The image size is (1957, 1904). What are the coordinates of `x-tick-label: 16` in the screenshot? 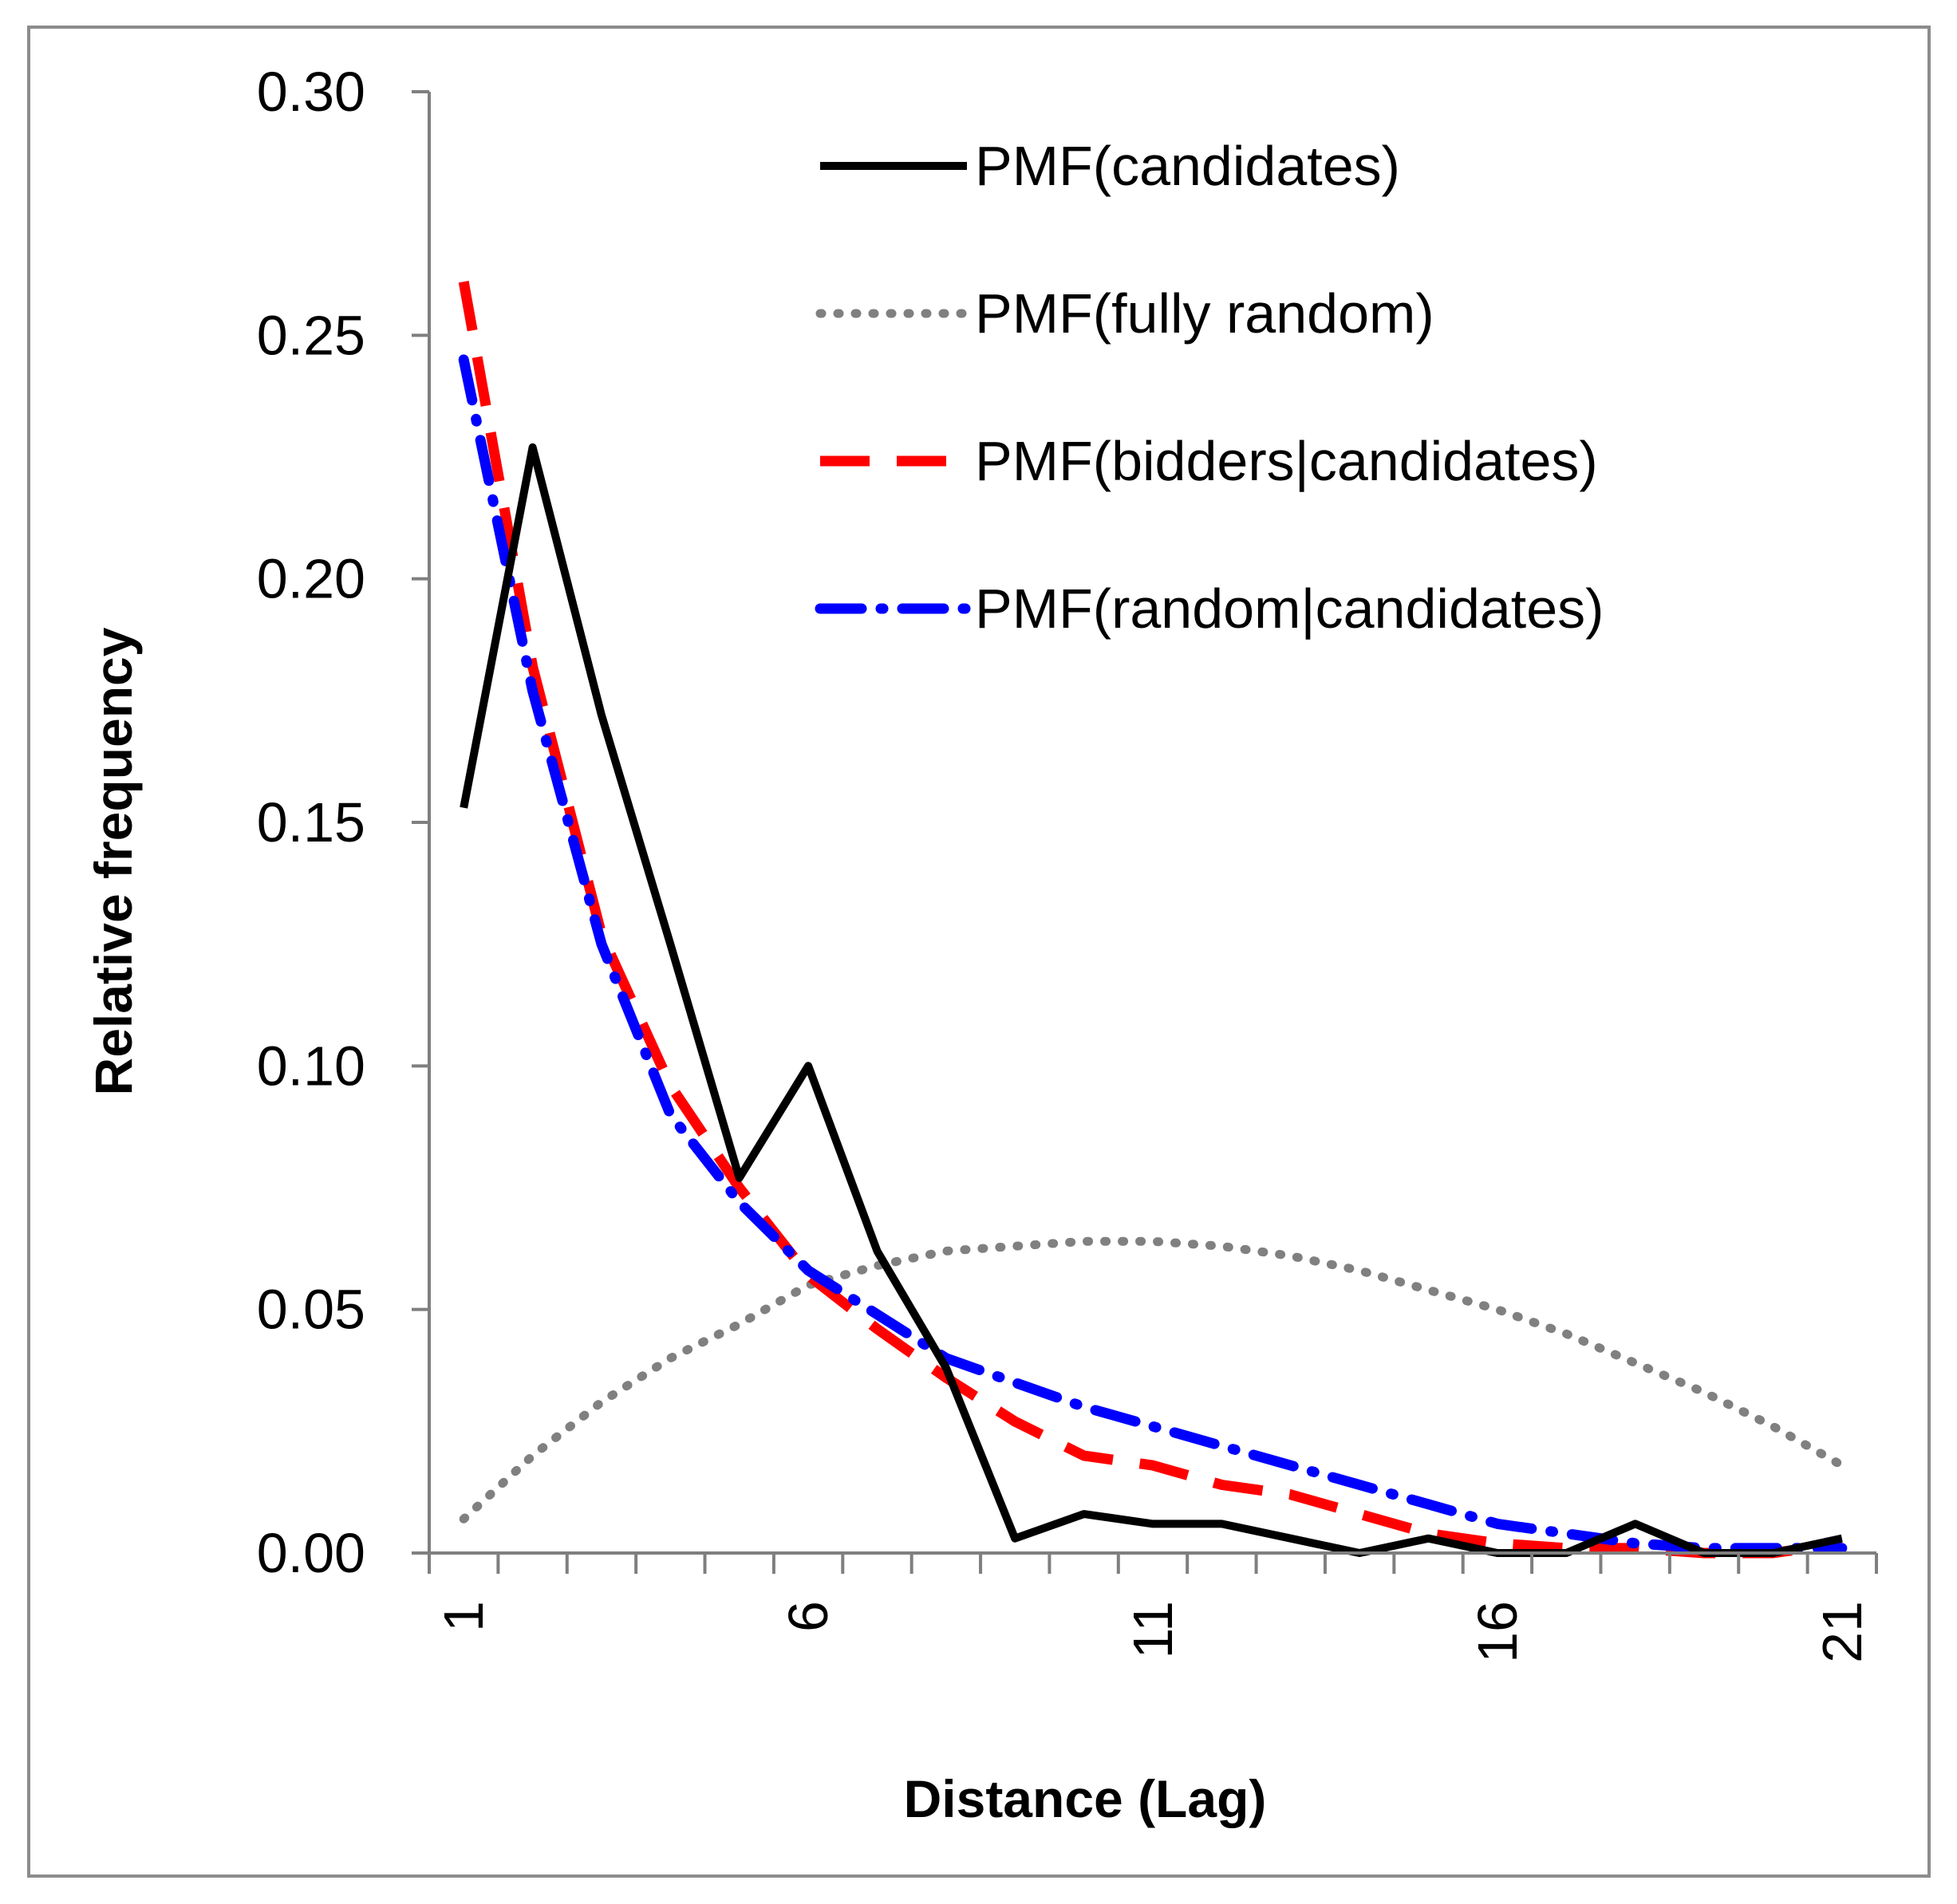 It's located at (1497, 1632).